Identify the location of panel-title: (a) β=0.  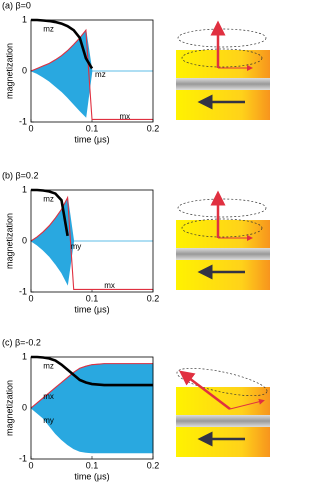
(16, 5).